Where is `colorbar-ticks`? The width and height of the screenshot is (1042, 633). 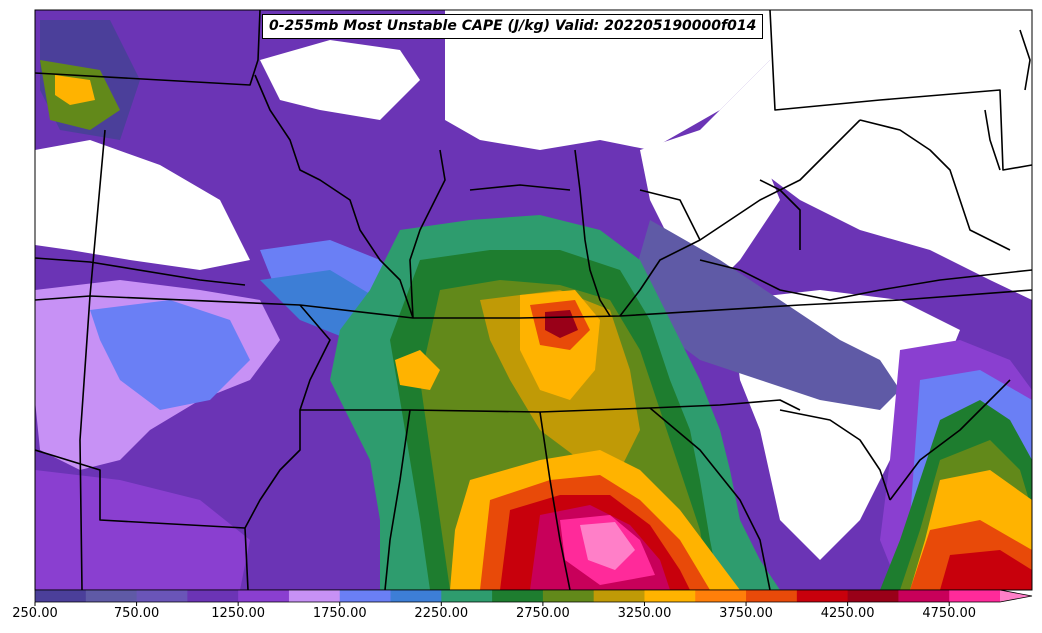 colorbar-ticks is located at coordinates (492, 604).